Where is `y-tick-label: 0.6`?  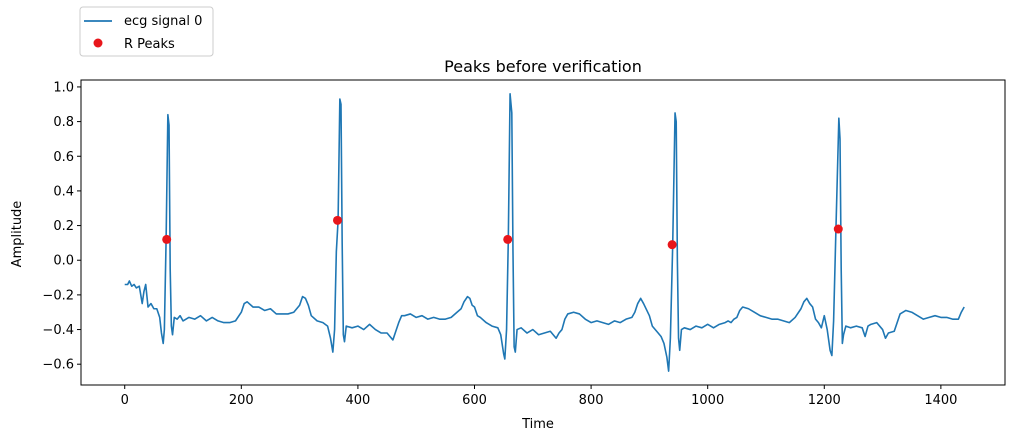
y-tick-label: 0.6 is located at coordinates (63, 157).